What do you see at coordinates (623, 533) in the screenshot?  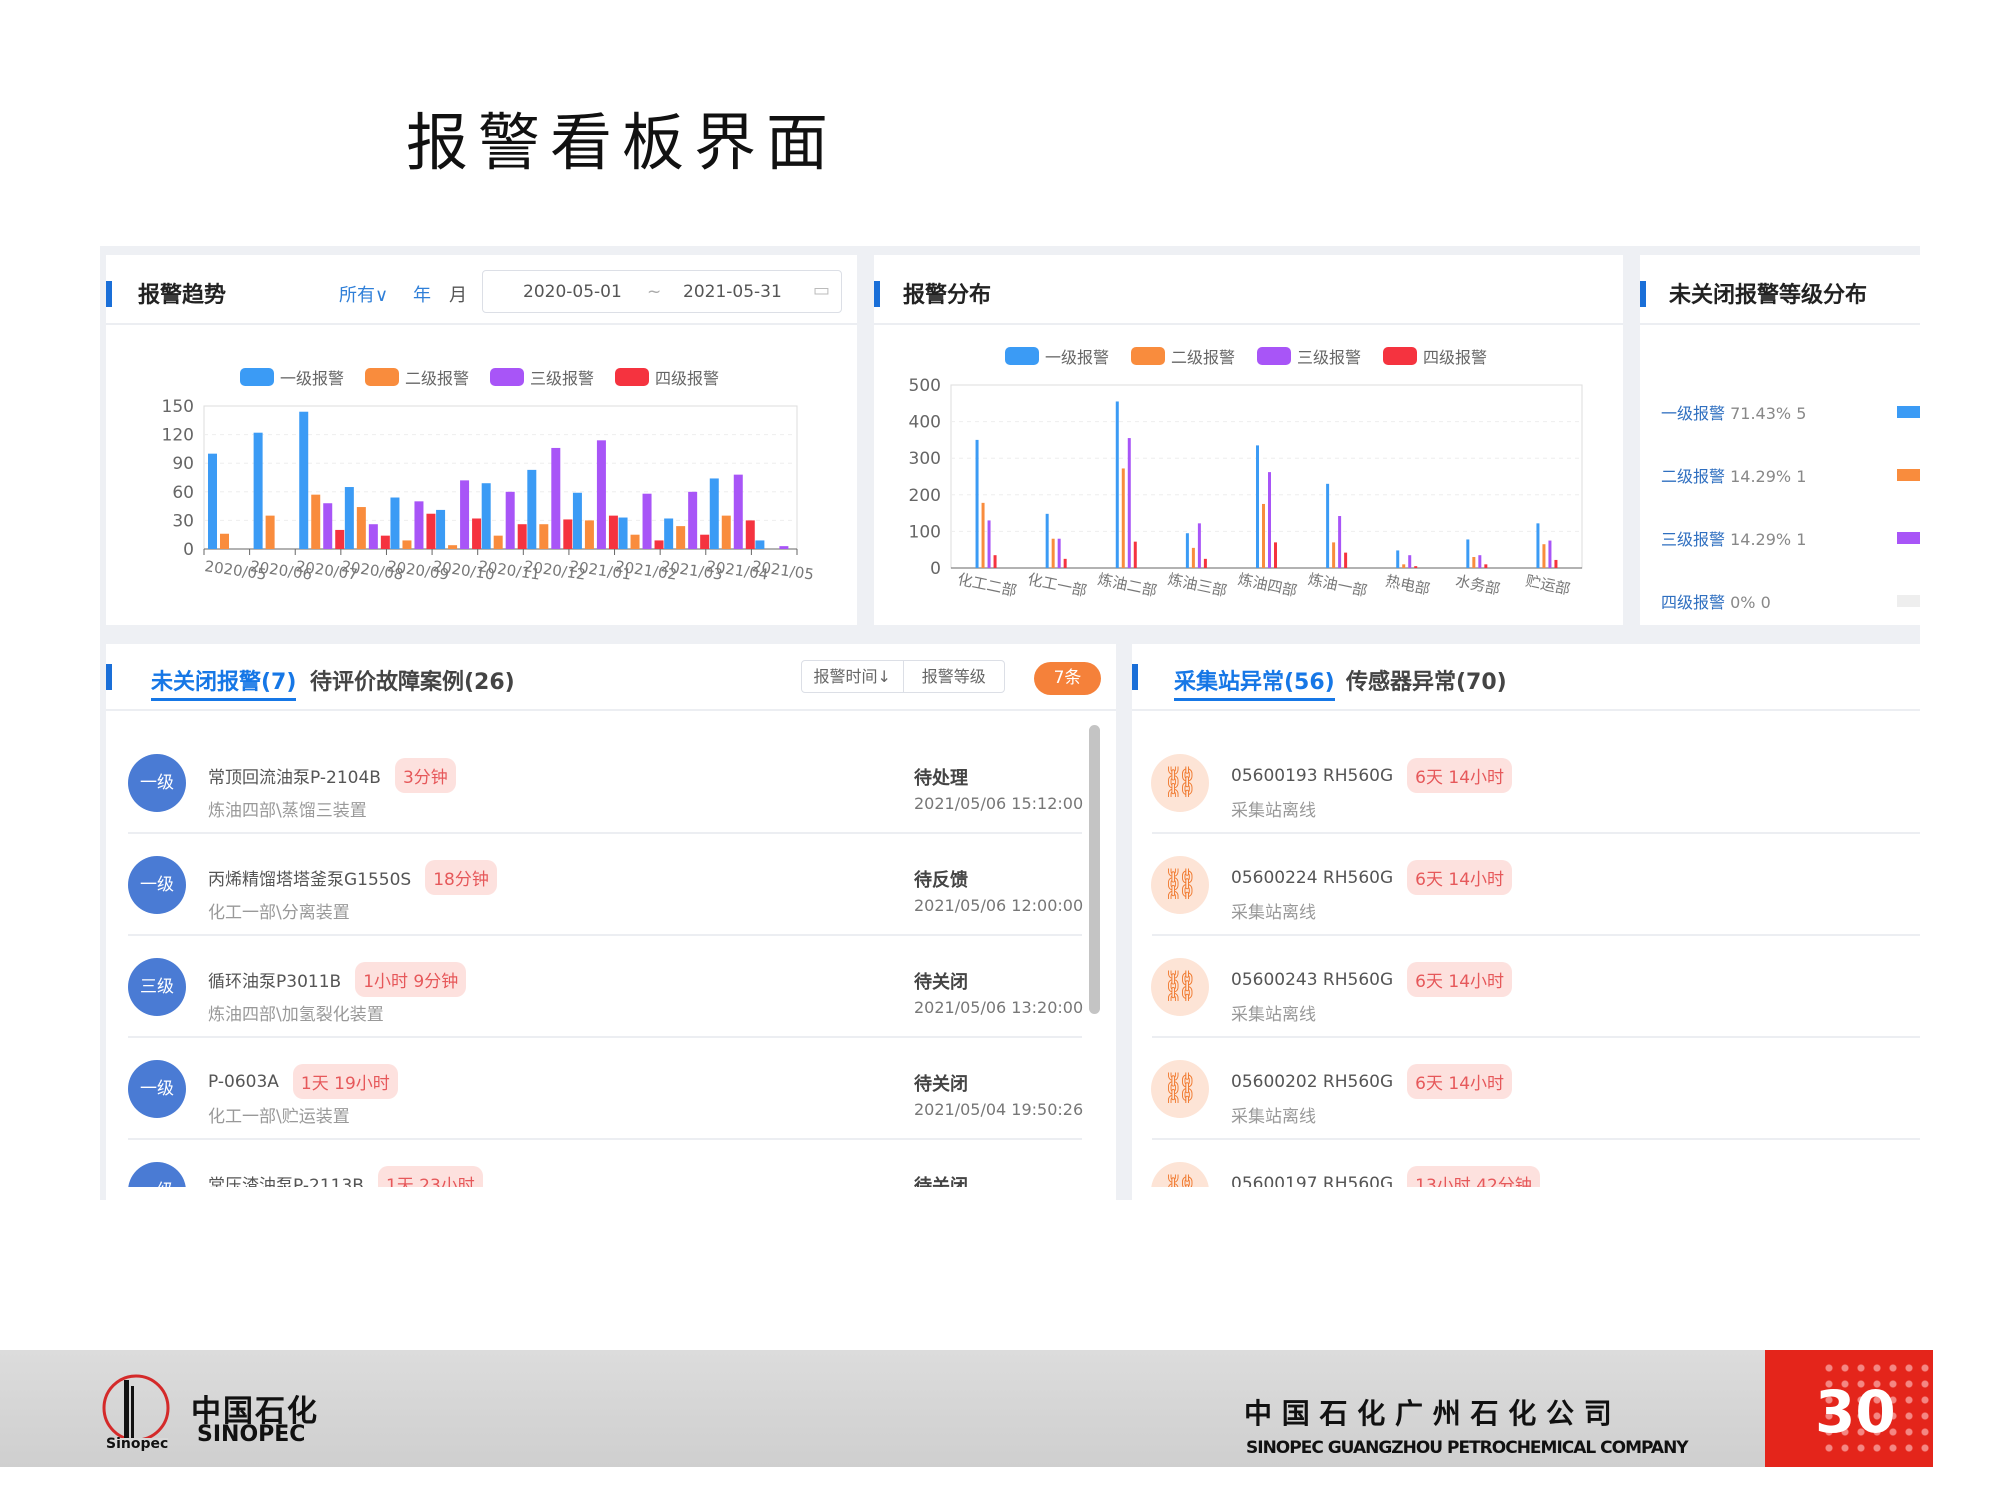 I see `bar-1-2021/02` at bounding box center [623, 533].